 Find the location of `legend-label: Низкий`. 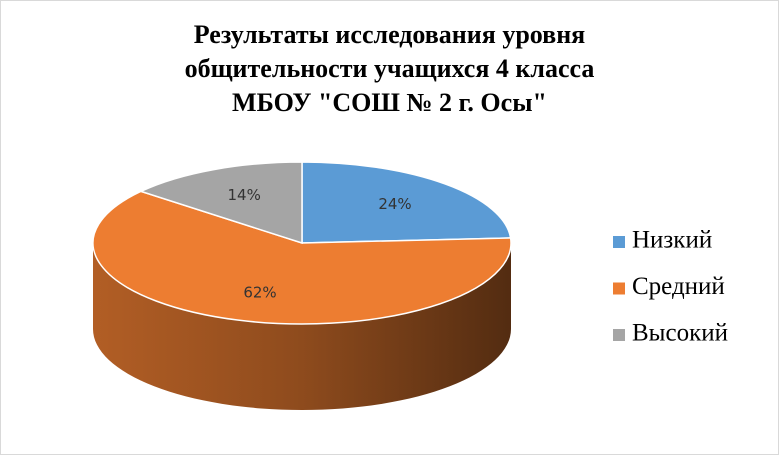

legend-label: Низкий is located at coordinates (672, 240).